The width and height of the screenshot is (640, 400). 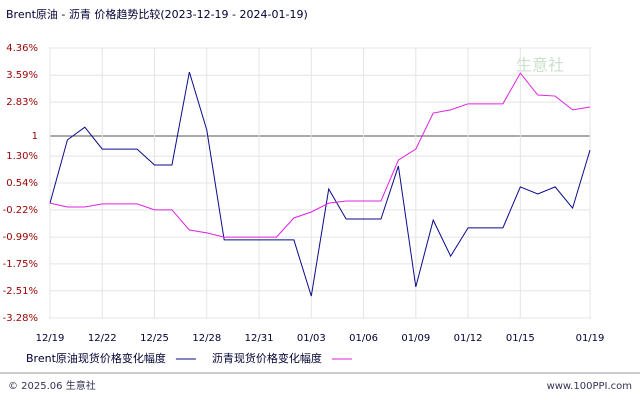 What do you see at coordinates (415, 338) in the screenshot?
I see `x-tick-label: 01/09` at bounding box center [415, 338].